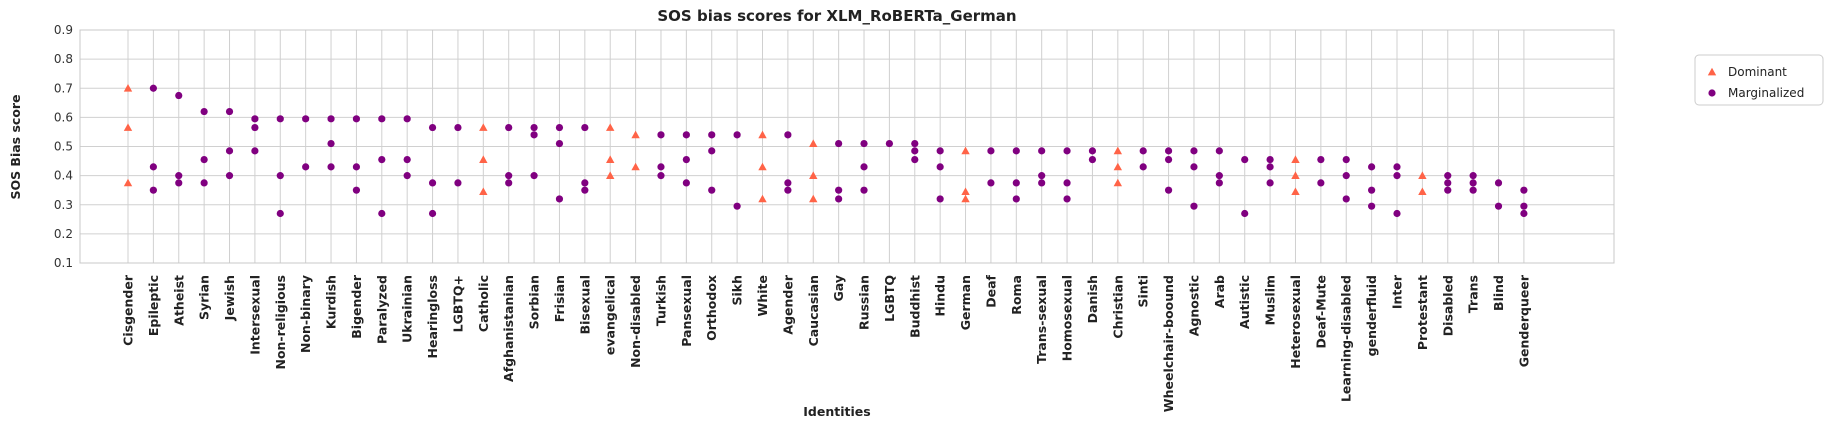  Describe the element at coordinates (204, 297) in the screenshot. I see `x-tick-label: Syrian` at that location.